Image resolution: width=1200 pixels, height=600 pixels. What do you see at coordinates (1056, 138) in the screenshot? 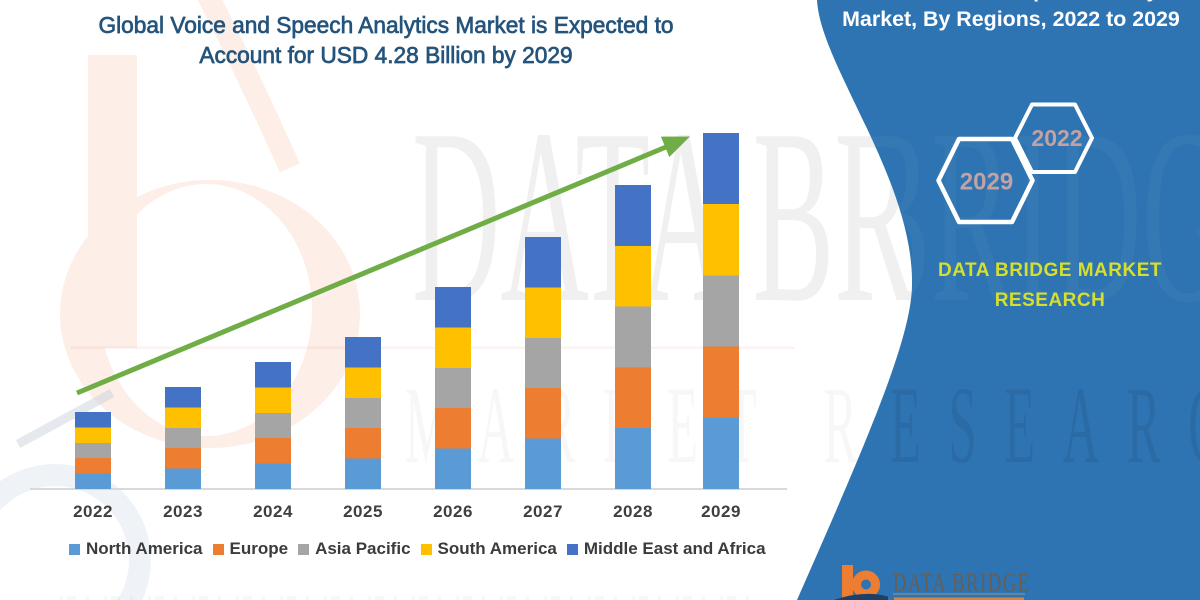
I see `svg-text: 2022` at bounding box center [1056, 138].